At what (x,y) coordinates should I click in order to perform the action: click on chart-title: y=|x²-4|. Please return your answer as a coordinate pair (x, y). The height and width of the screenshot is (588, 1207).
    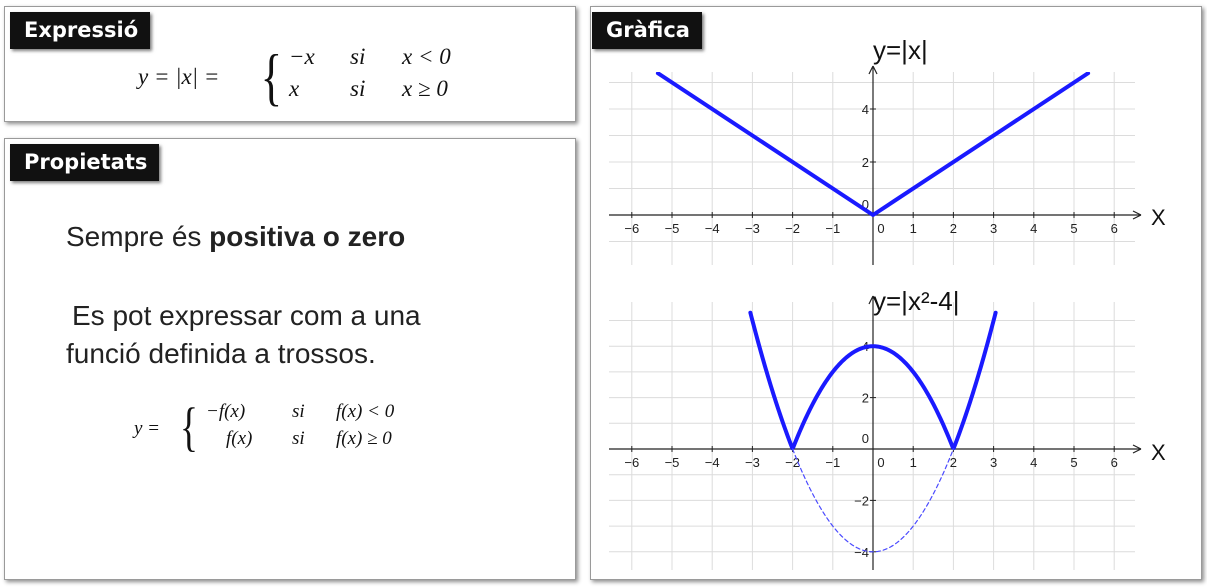
    Looking at the image, I should click on (916, 301).